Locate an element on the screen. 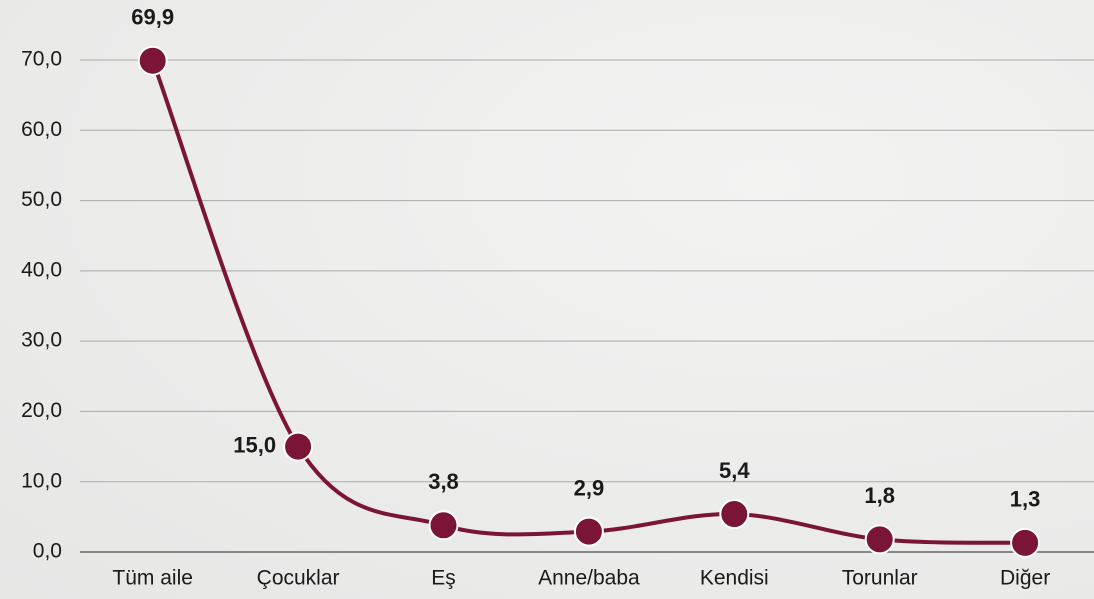 The height and width of the screenshot is (599, 1094). data-label: 69,9 is located at coordinates (152, 17).